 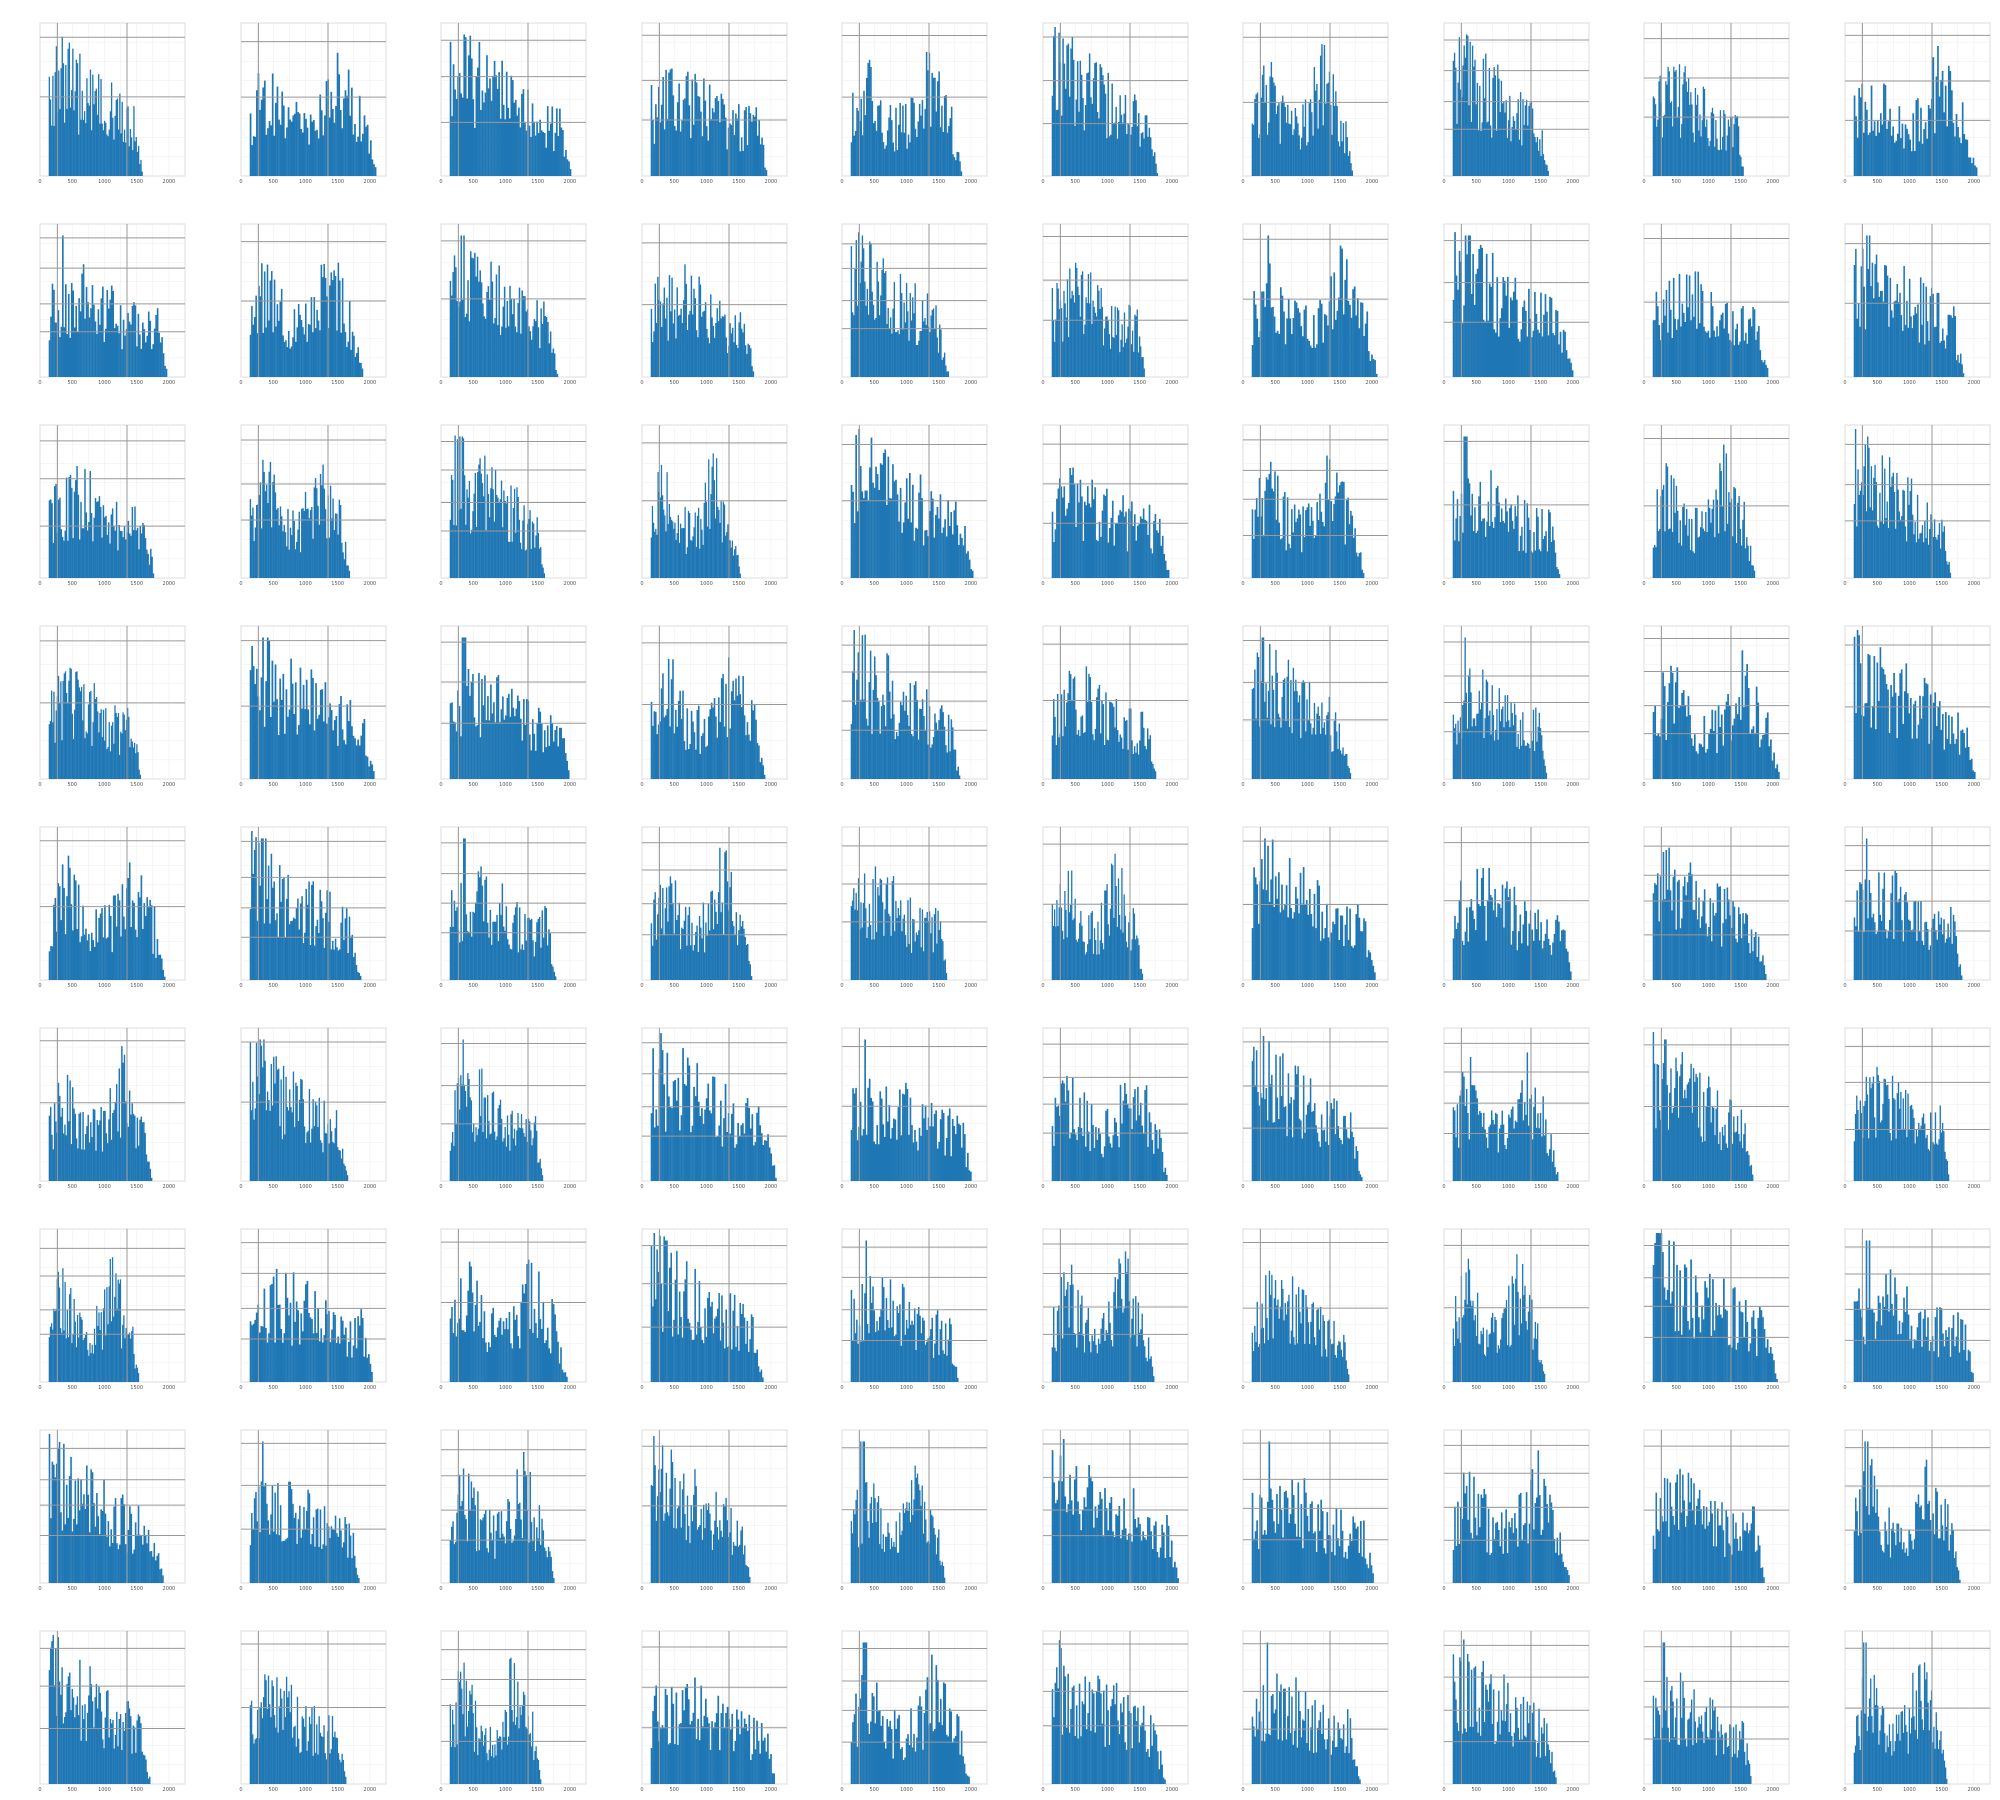 I want to click on x-tick-label: 2000, so click(x=1572, y=383).